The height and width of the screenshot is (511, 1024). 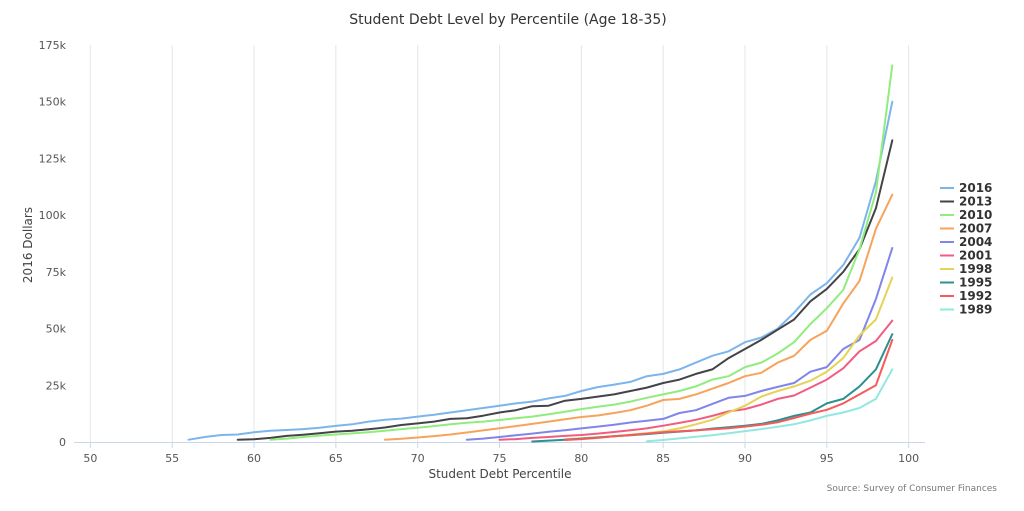 I want to click on y-axis: 0 25k 50k 75k 100k 125k 150k 175k, so click(x=53, y=244).